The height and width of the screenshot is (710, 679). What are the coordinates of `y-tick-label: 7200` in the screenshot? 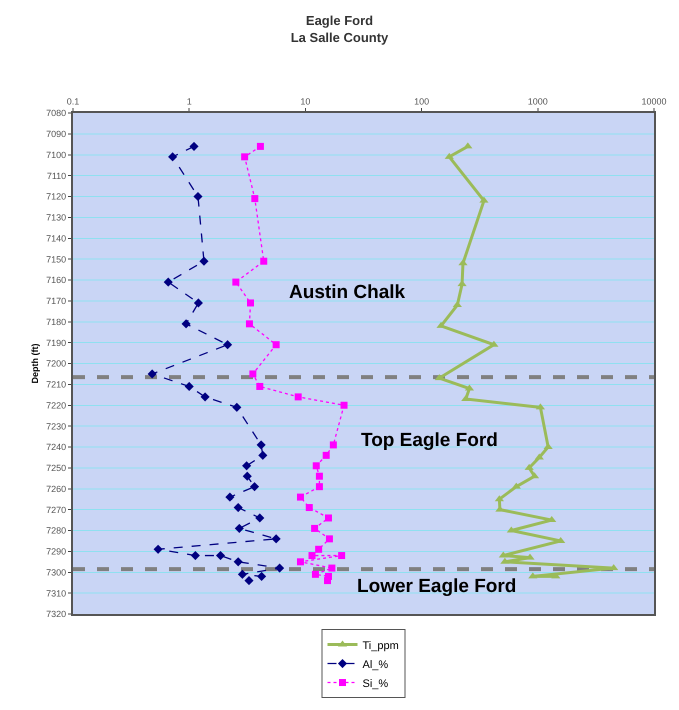 It's located at (56, 363).